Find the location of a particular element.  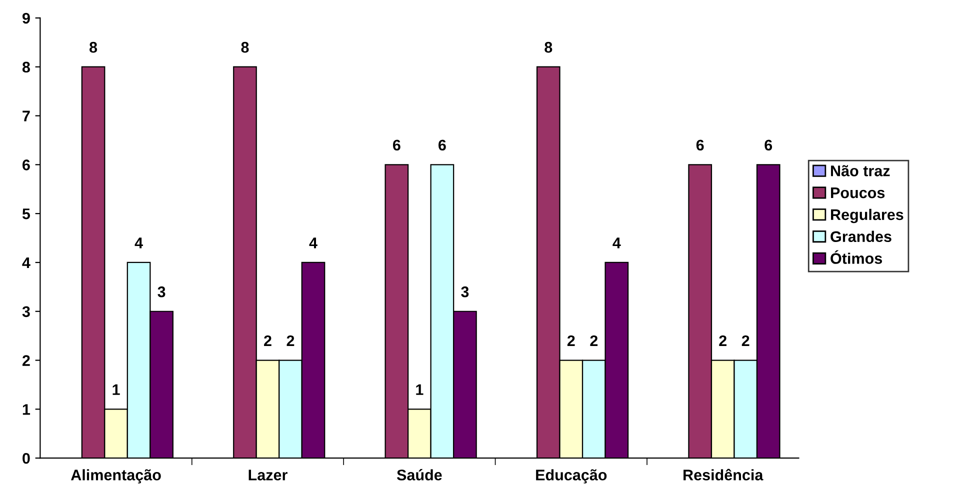

legend-label: Ótimos is located at coordinates (856, 257).